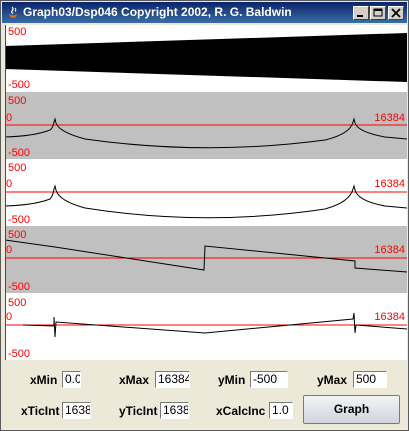  Describe the element at coordinates (206, 133) in the screenshot. I see `plot-2-curve` at that location.